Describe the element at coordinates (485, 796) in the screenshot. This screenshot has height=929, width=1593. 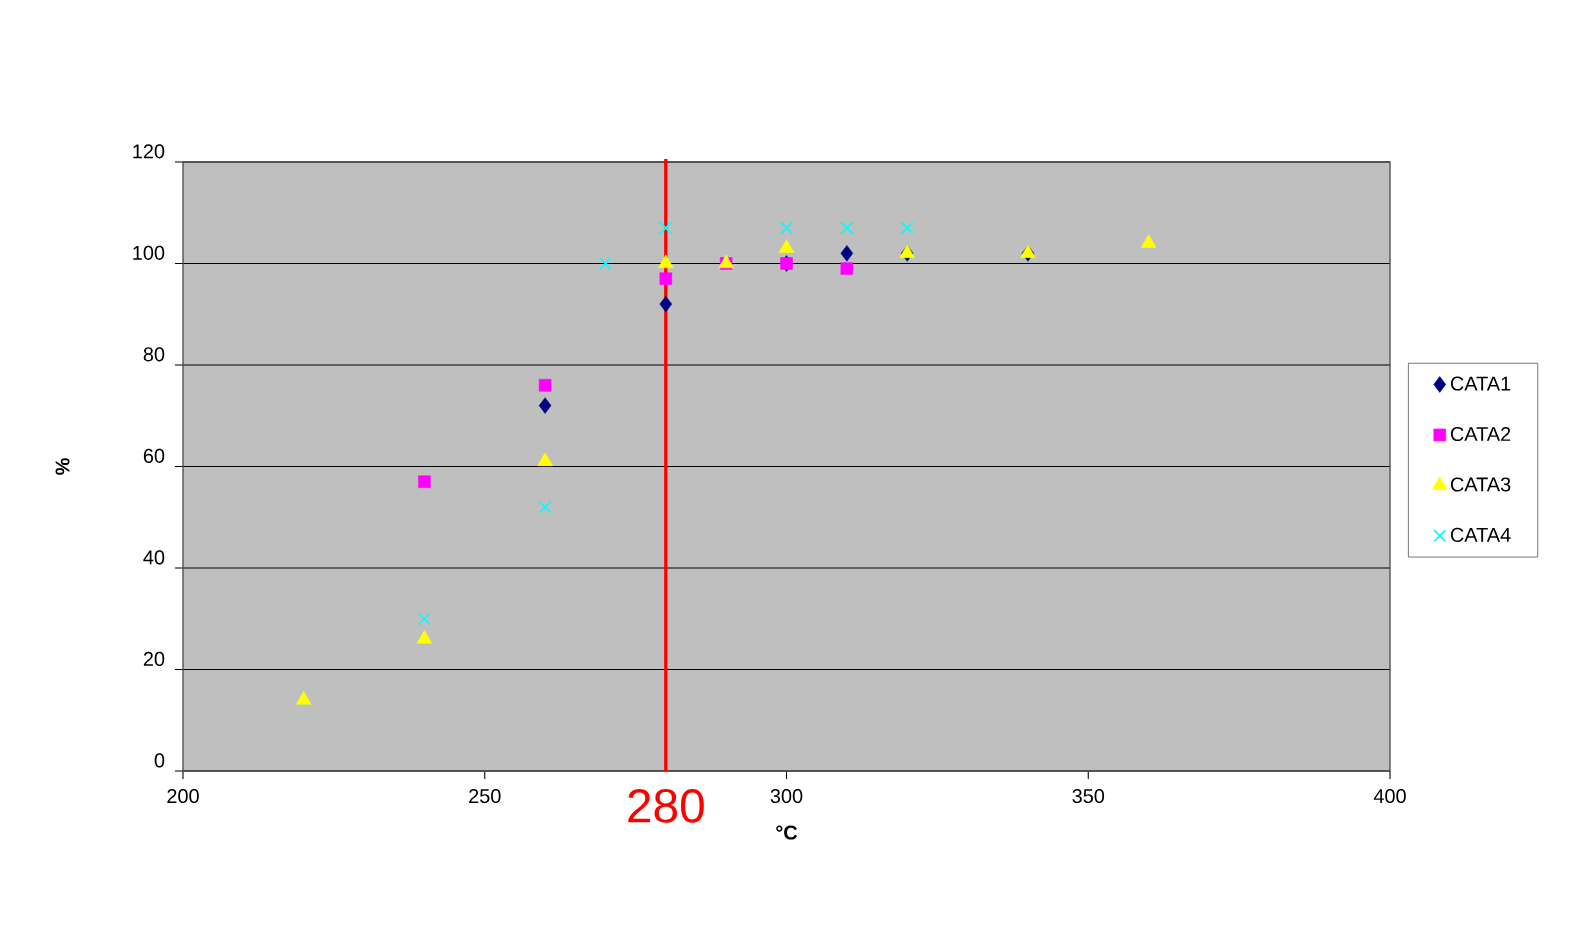
I see `x-tick-label: 250` at that location.